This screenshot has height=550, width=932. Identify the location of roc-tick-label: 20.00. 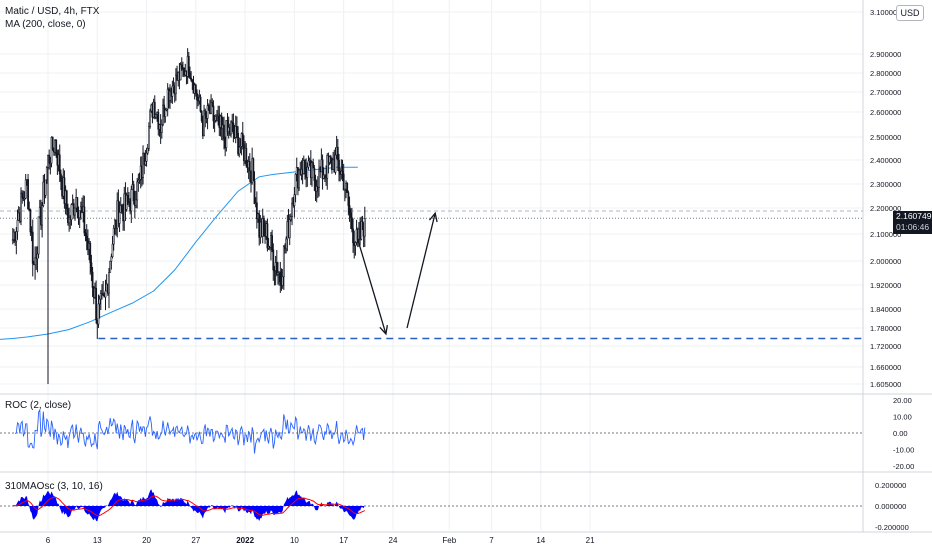
(902, 400).